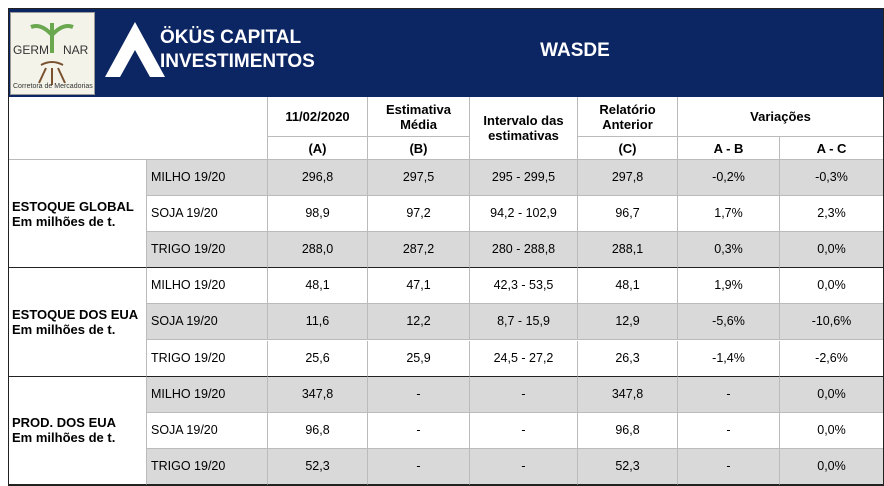  I want to click on header-line: Média, so click(418, 124).